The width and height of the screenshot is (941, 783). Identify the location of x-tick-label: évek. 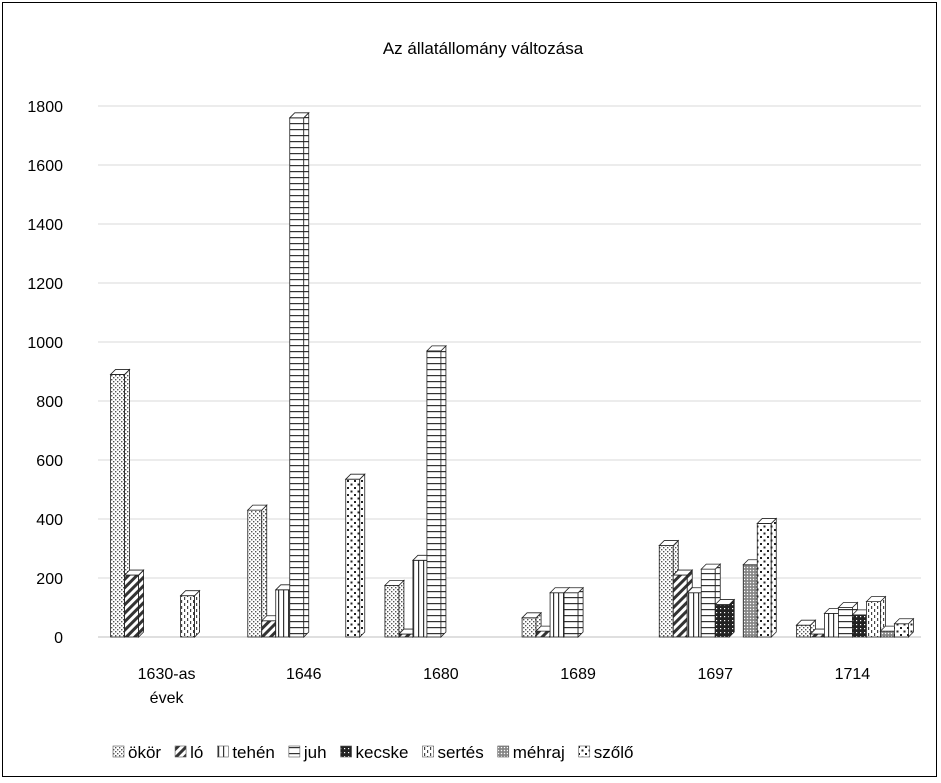
(167, 698).